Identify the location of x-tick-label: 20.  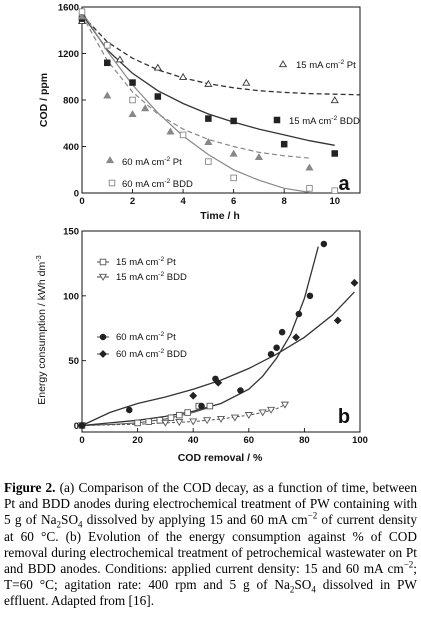
(137, 440).